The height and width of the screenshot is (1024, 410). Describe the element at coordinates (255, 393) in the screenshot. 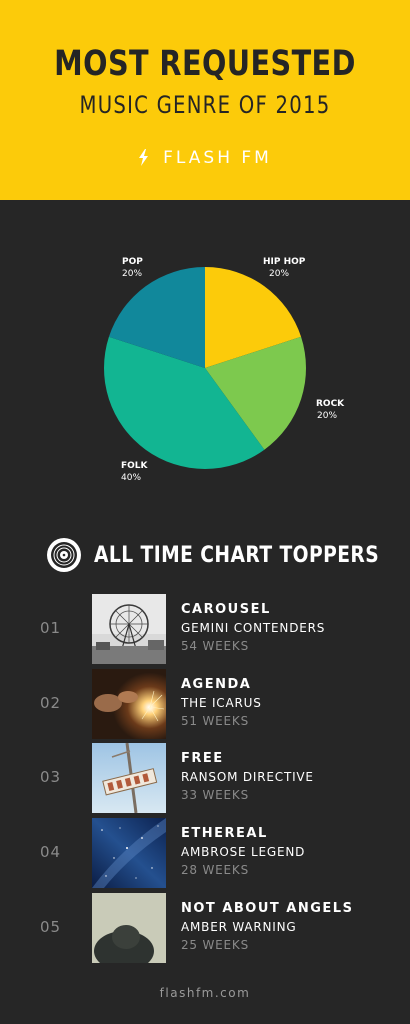

I see `pie-slice-rock` at that location.